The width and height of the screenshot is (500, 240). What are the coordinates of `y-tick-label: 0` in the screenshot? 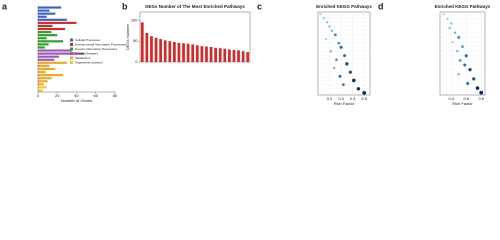 It's located at (136, 61).